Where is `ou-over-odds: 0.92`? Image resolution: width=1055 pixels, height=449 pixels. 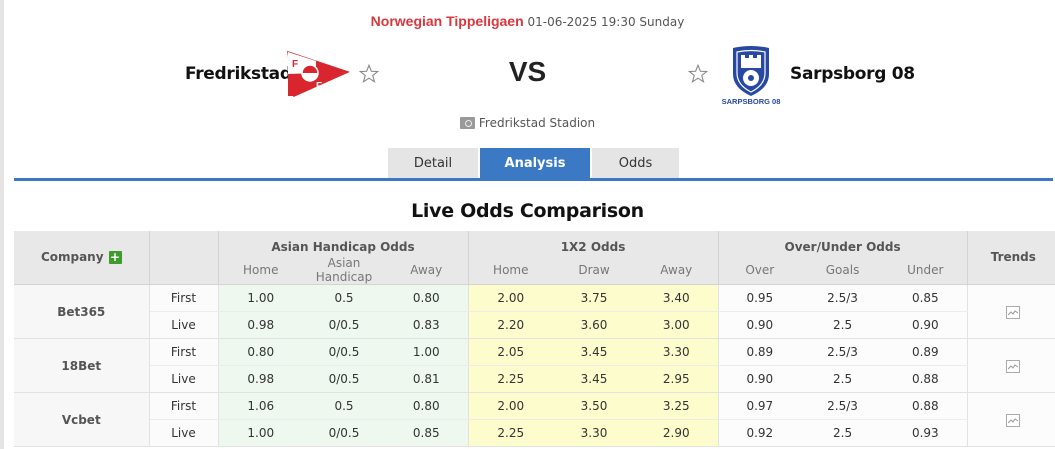
ou-over-odds: 0.92 is located at coordinates (759, 433).